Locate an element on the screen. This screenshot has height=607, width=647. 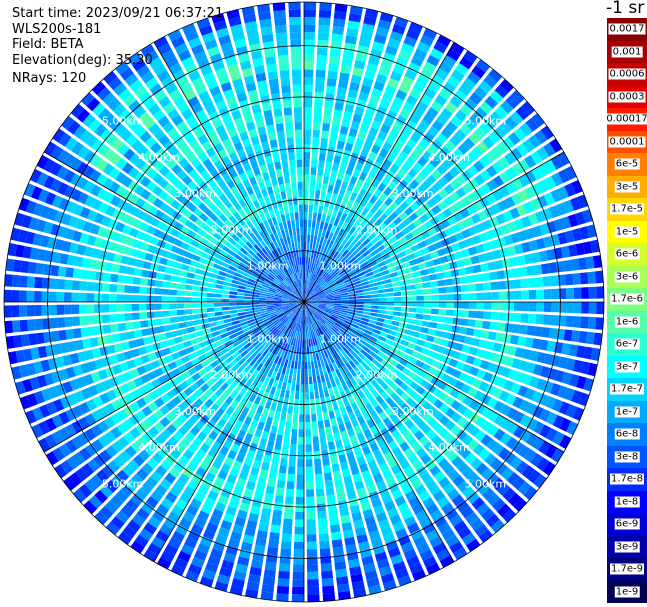
colorbar-level: 6e-7 is located at coordinates (627, 344).